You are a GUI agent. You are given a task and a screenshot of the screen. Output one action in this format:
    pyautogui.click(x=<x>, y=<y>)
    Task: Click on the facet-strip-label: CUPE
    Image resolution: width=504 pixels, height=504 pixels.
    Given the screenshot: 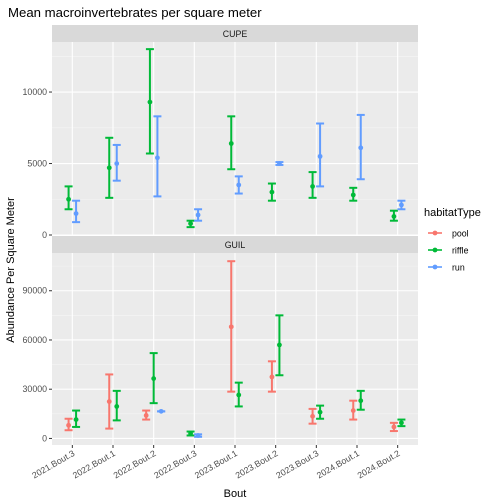 What is the action you would take?
    pyautogui.click(x=235, y=34)
    